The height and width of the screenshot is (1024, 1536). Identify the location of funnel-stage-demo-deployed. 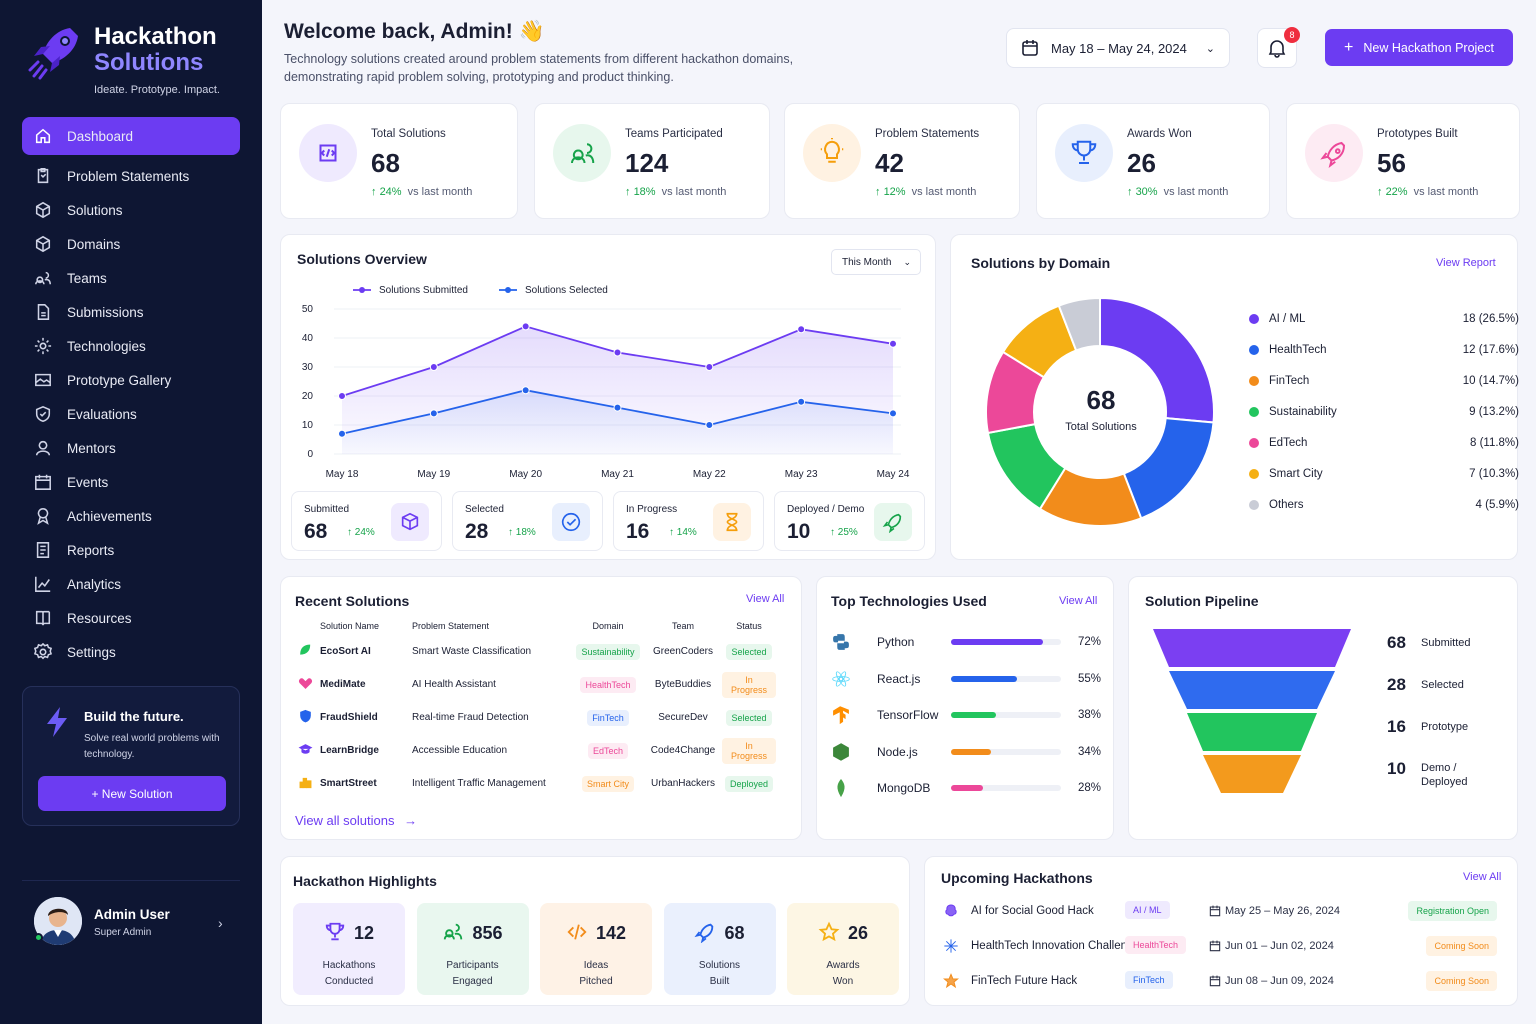
(1252, 774).